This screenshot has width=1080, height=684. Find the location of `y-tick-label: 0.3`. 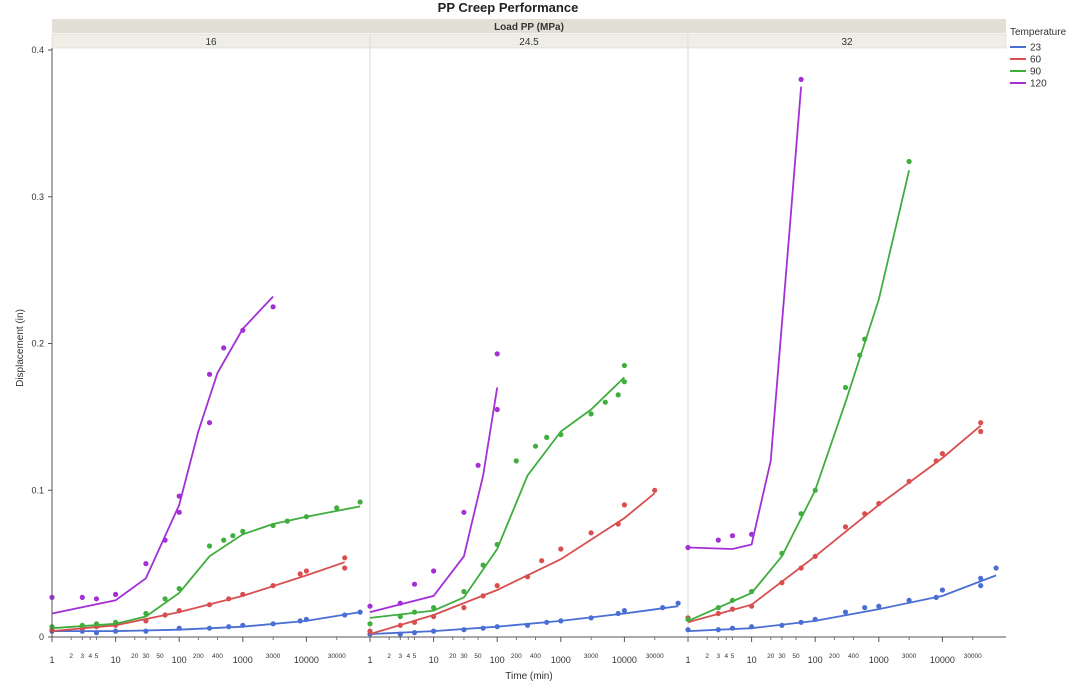

y-tick-label: 0.3 is located at coordinates (37, 197).